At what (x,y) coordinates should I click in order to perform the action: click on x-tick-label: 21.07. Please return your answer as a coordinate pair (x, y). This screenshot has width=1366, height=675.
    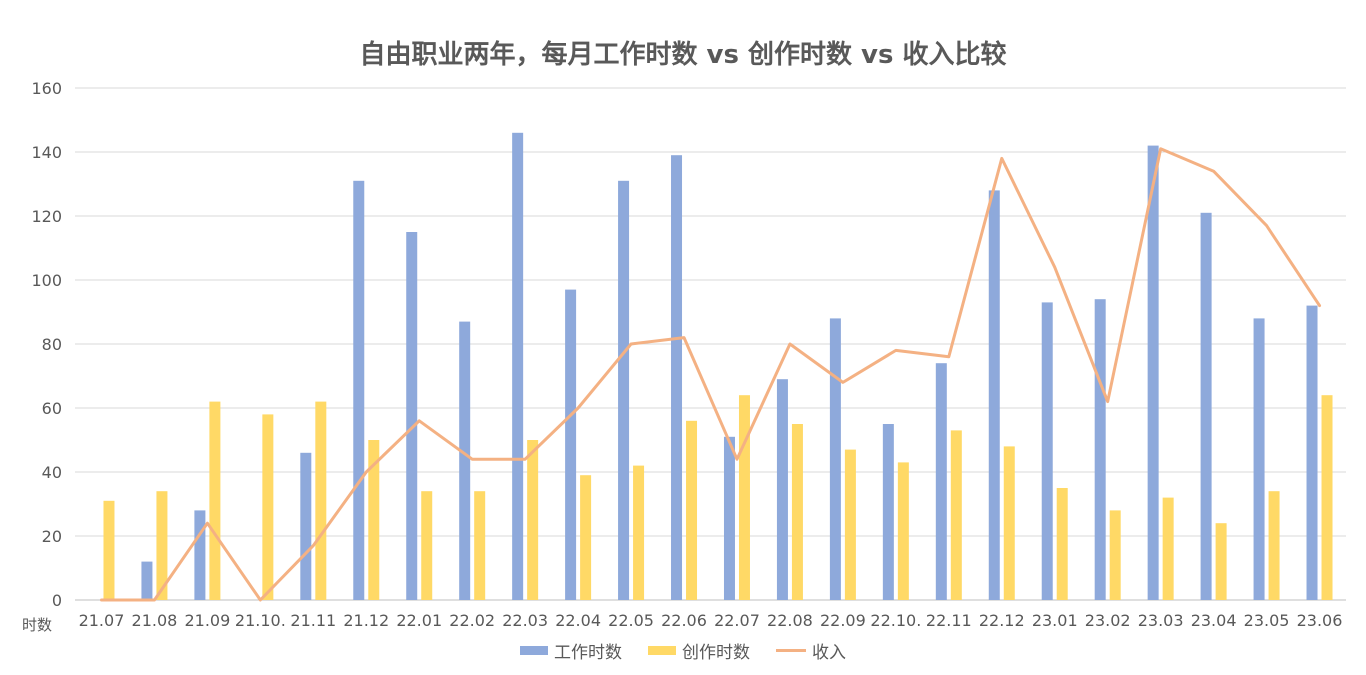
    Looking at the image, I should click on (102, 620).